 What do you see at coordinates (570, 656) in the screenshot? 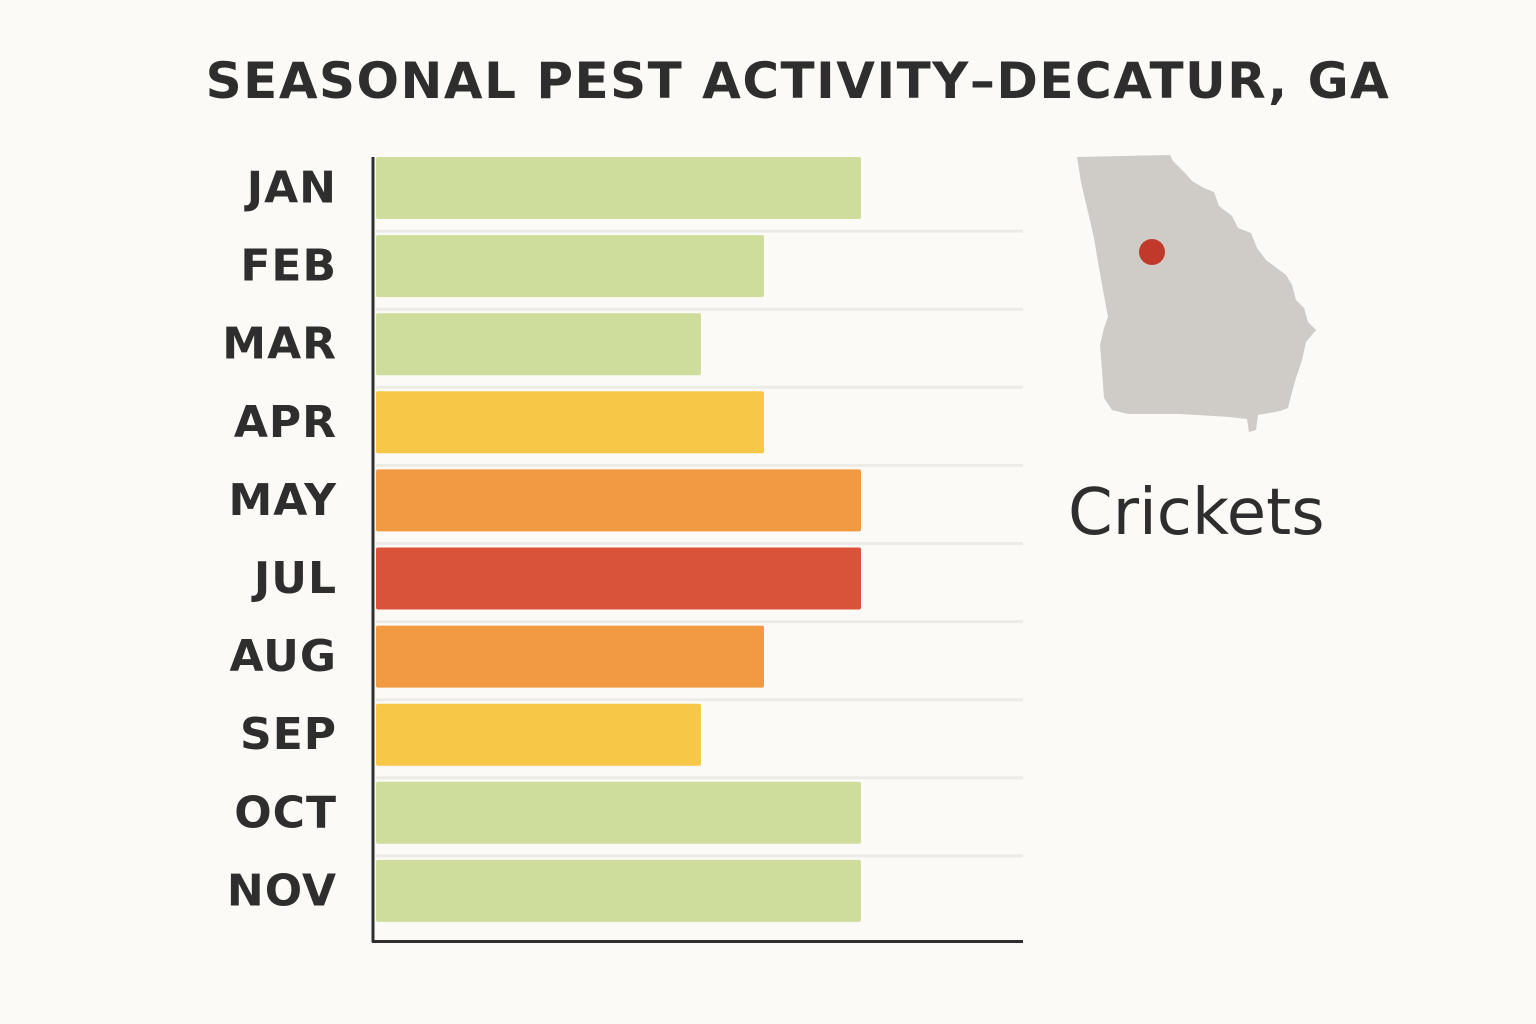
I see `bar-aug` at bounding box center [570, 656].